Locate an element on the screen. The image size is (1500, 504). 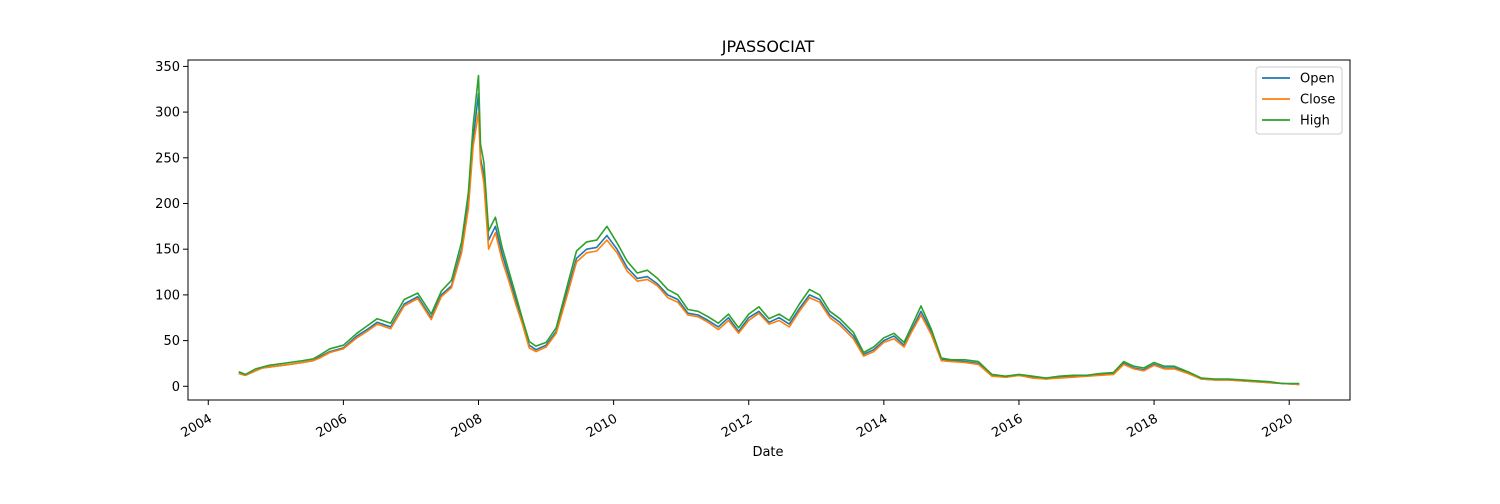
legend-label-open: Open is located at coordinates (1317, 79).